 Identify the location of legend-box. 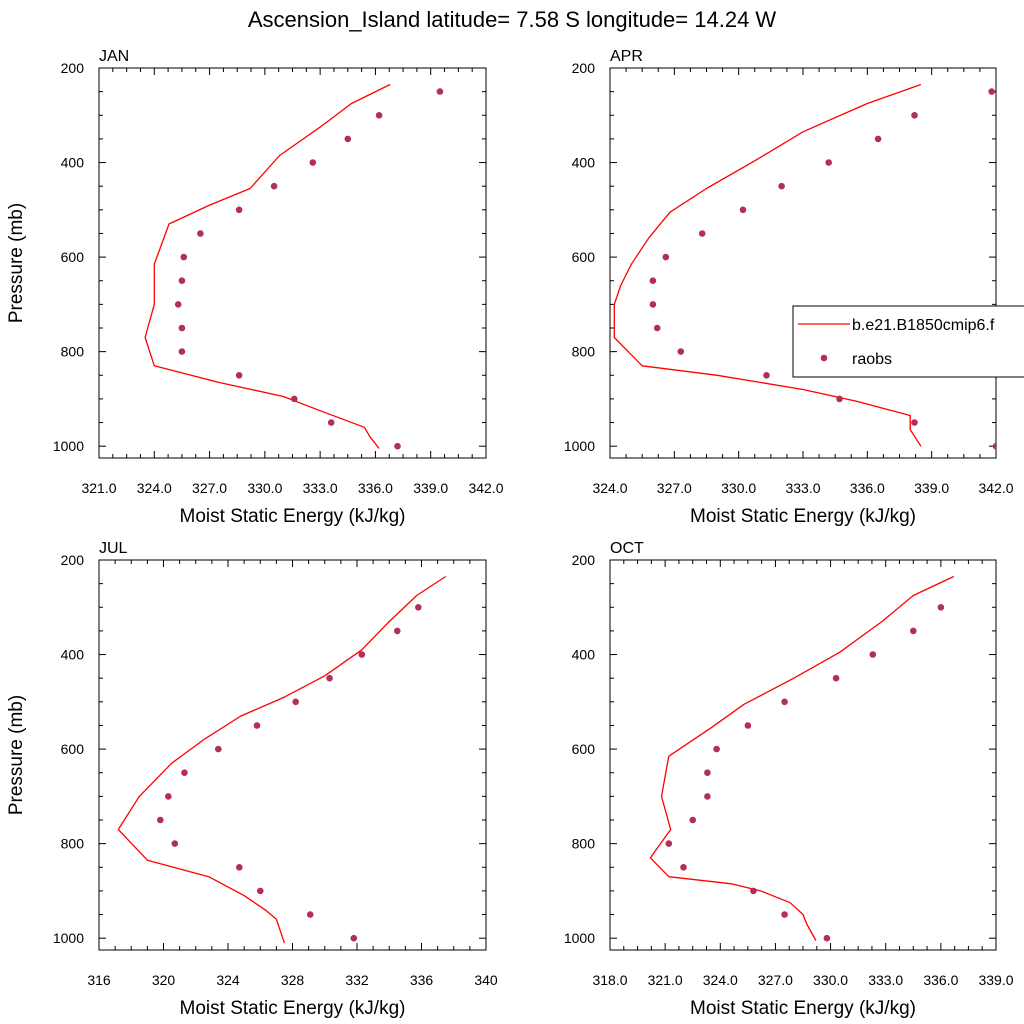
(908, 341).